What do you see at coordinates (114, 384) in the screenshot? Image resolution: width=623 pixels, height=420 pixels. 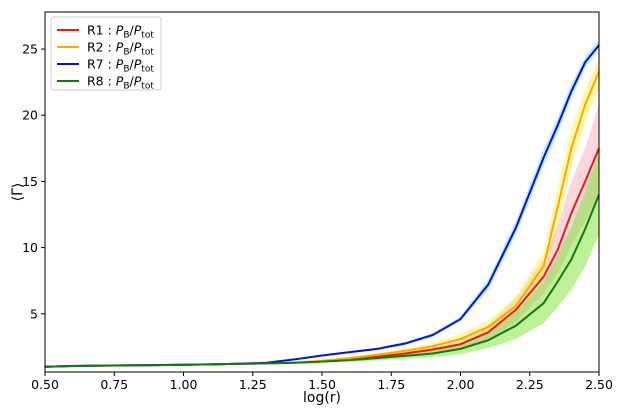 I see `x-tick-label: 0.75` at bounding box center [114, 384].